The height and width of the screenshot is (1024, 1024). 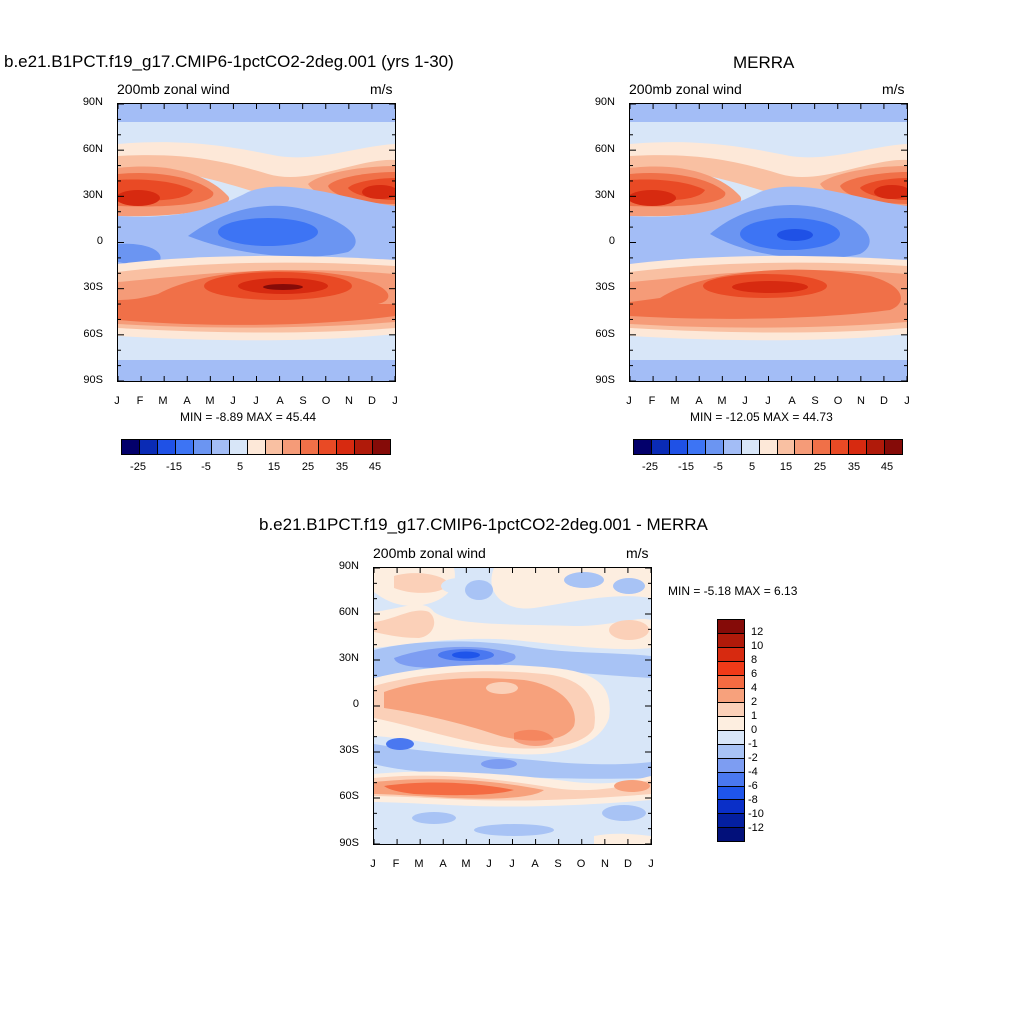 What do you see at coordinates (756, 814) in the screenshot?
I see `chart3-colorbar-label: -10` at bounding box center [756, 814].